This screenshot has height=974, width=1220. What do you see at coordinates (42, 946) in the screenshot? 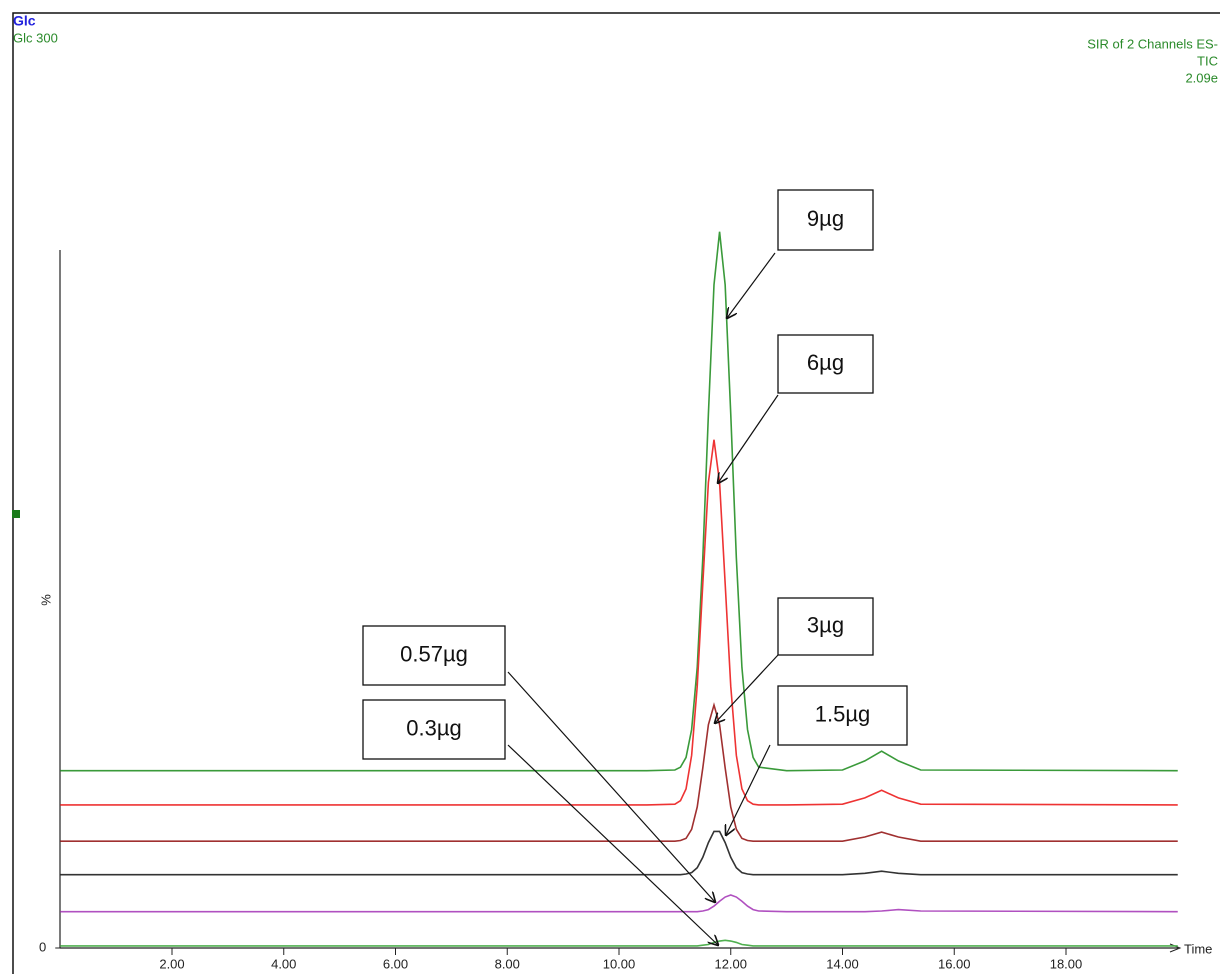
I see `y-tick-label: 0` at bounding box center [42, 946].